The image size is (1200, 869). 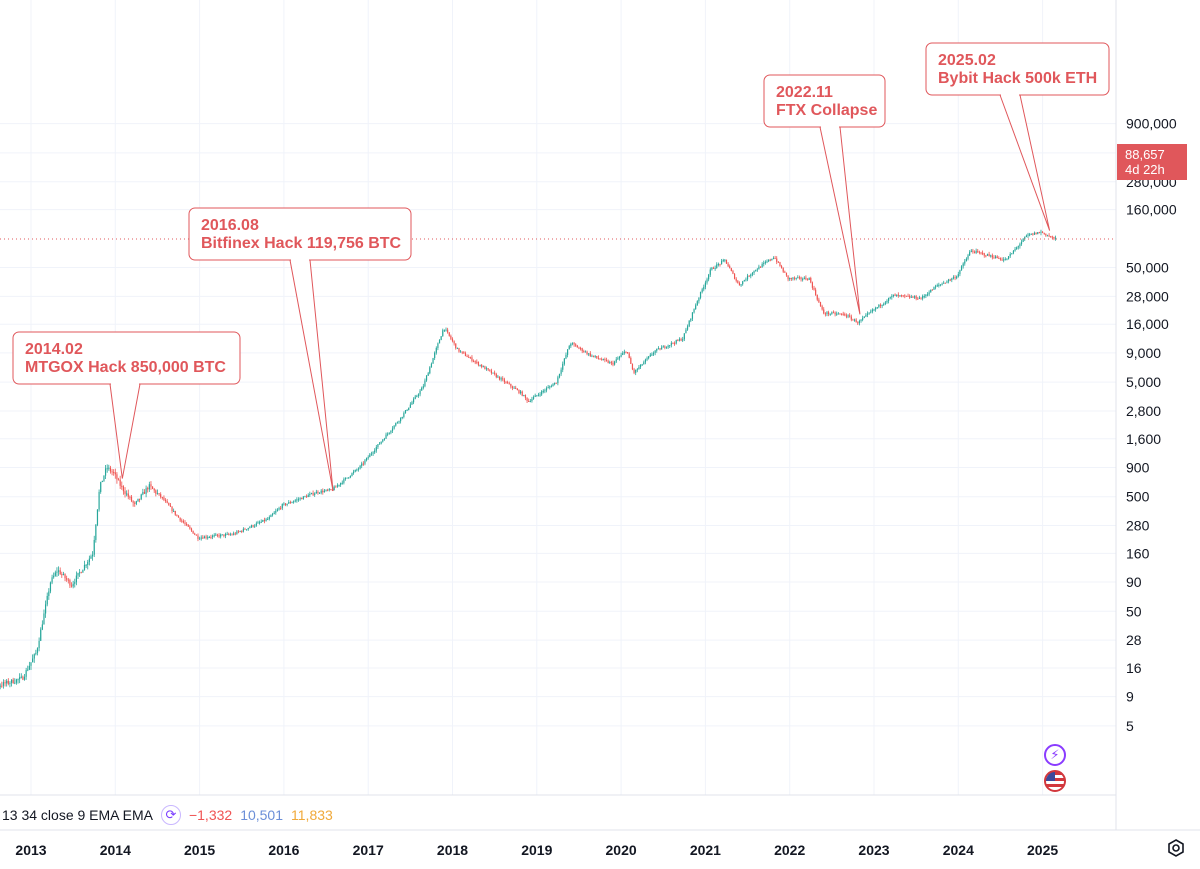 What do you see at coordinates (1130, 726) in the screenshot?
I see `price-tick-label: 5` at bounding box center [1130, 726].